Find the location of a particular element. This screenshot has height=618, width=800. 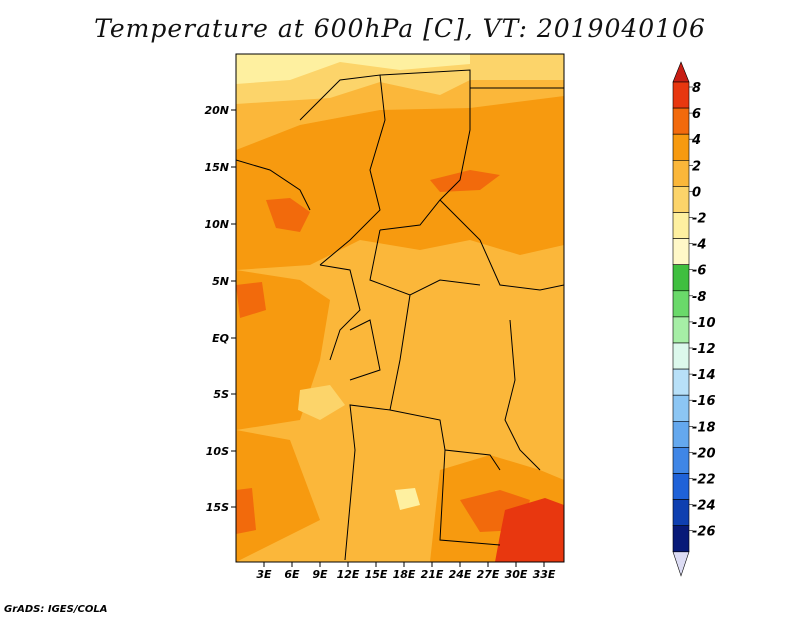

lon-label-3e: 3E is located at coordinates (264, 574).